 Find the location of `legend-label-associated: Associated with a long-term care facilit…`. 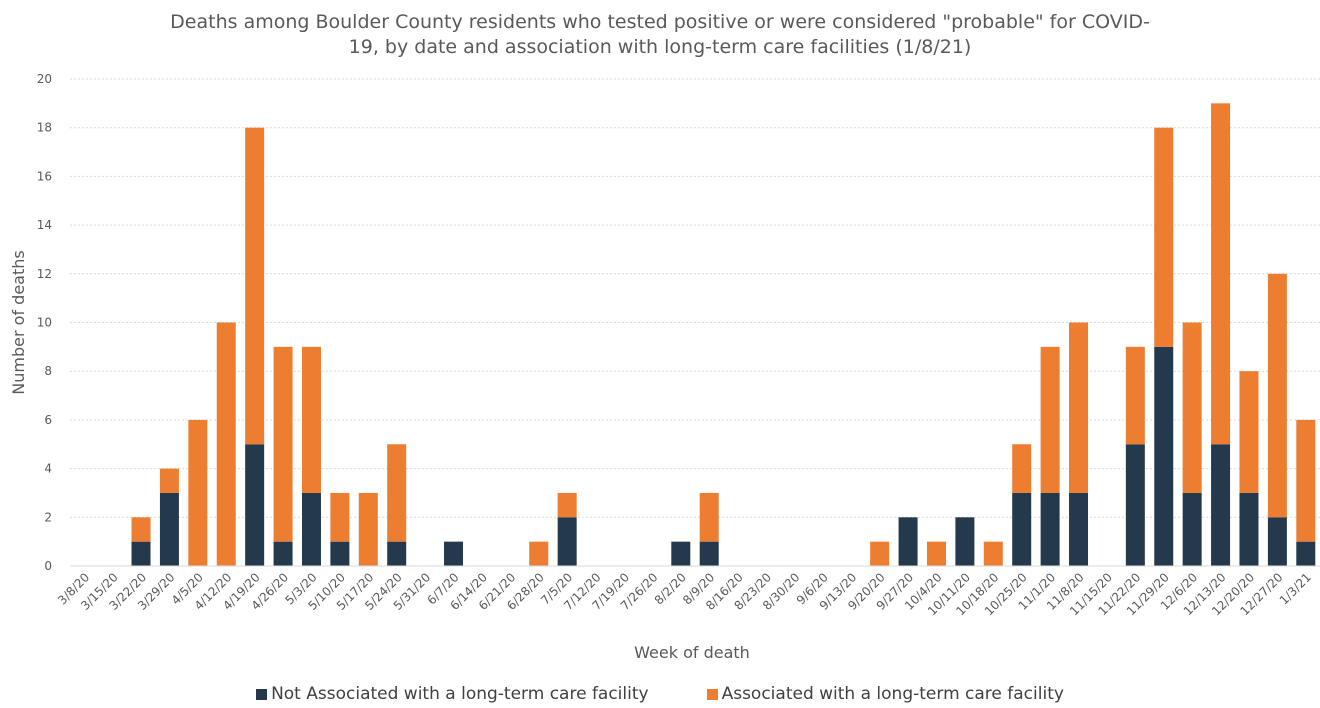

legend-label-associated: Associated with a long-term care facilit… is located at coordinates (892, 694).